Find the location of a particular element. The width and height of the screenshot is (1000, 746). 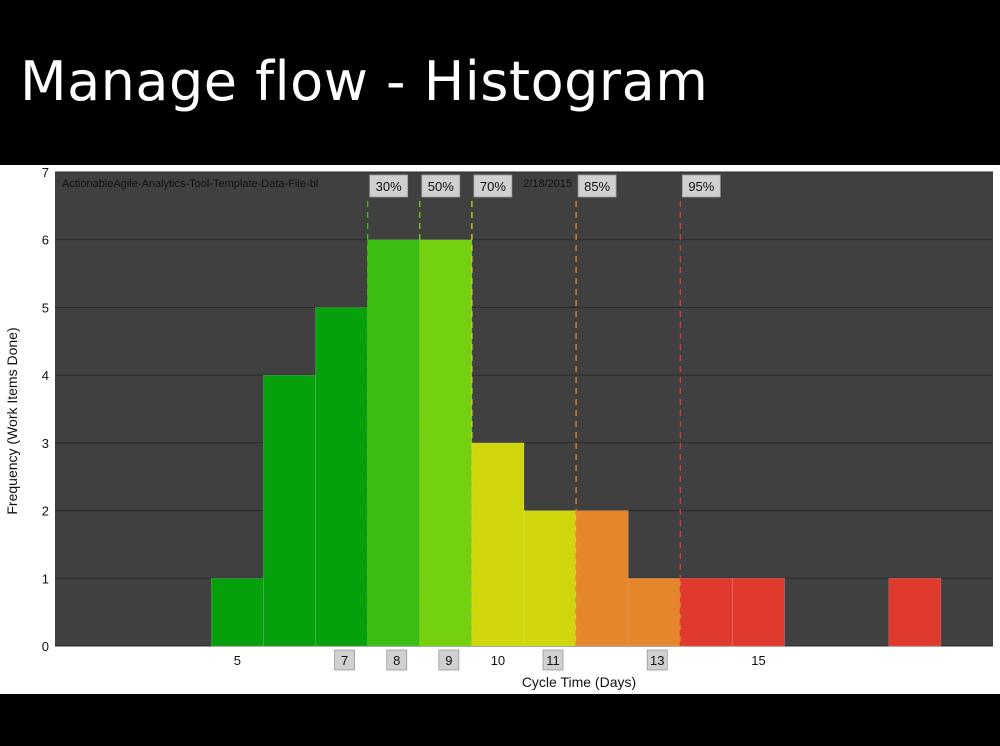

x-tick-label: 9 is located at coordinates (448, 660).